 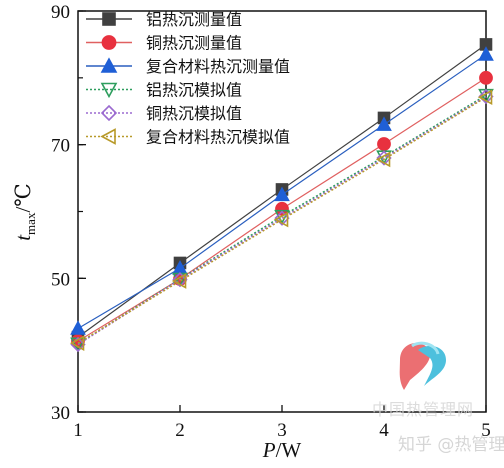 I want to click on x-axis-var: P, so click(x=269, y=450).